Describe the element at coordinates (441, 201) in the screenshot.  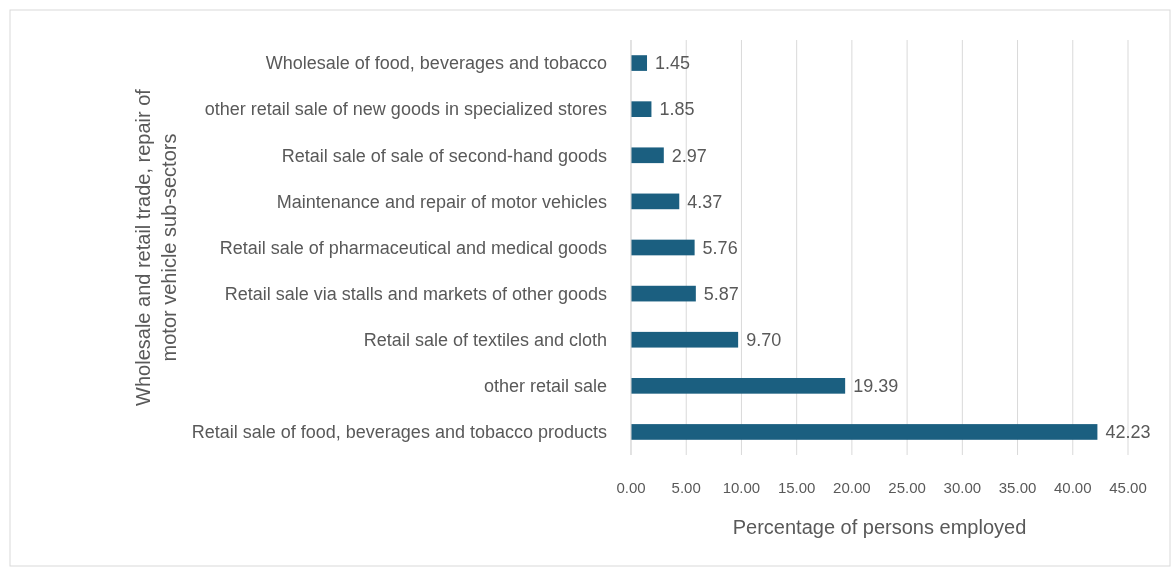
I see `y-tick-label: Maintenance and repair of motor vehicles` at that location.